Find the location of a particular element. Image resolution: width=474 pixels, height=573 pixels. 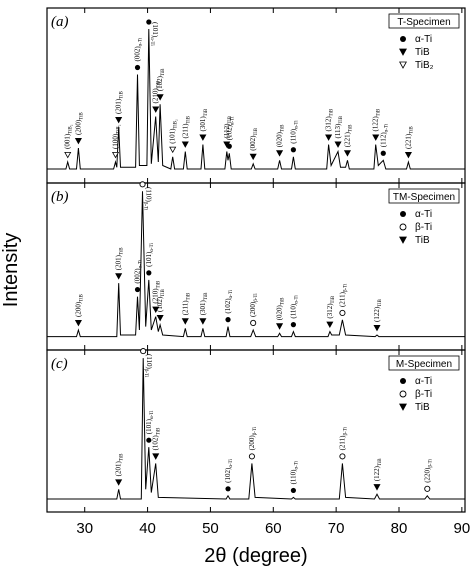

peak-phase: TiB₂ is located at coordinates (71, 129).